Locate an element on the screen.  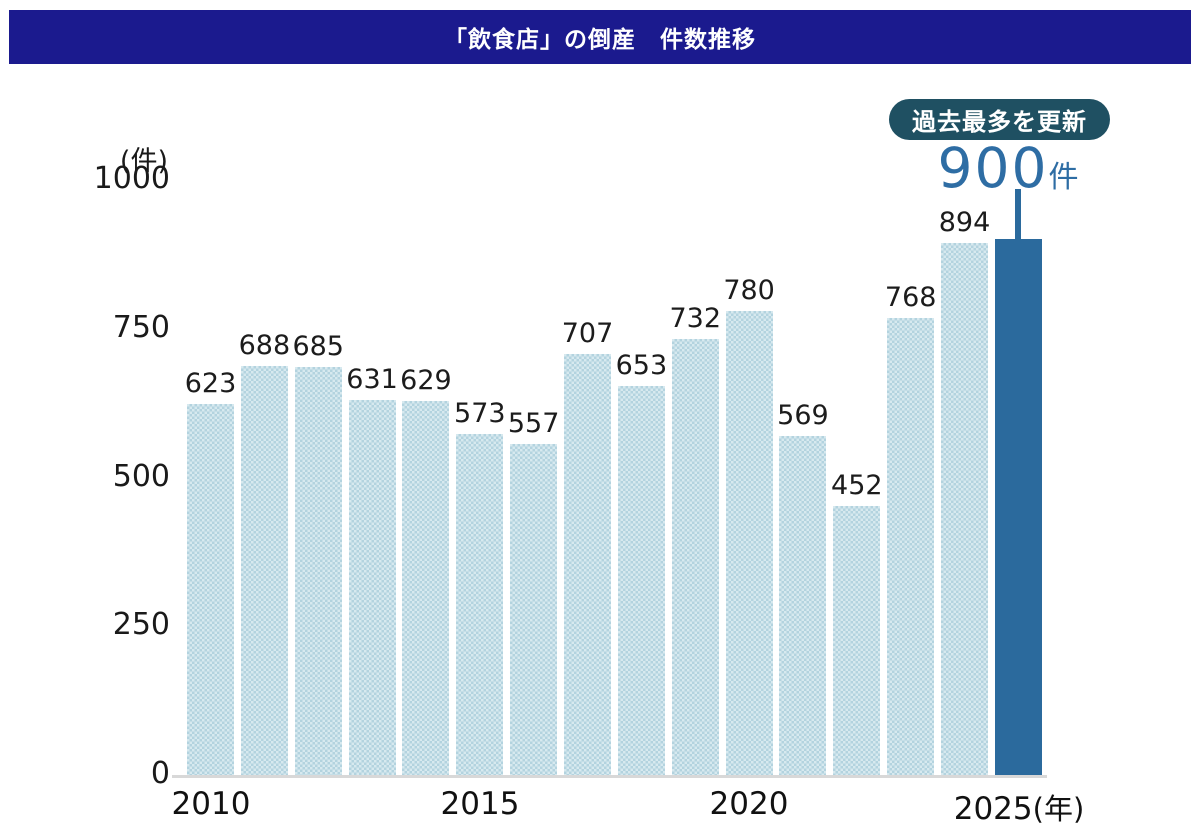
y-tick-750: 750 is located at coordinates (141, 327).